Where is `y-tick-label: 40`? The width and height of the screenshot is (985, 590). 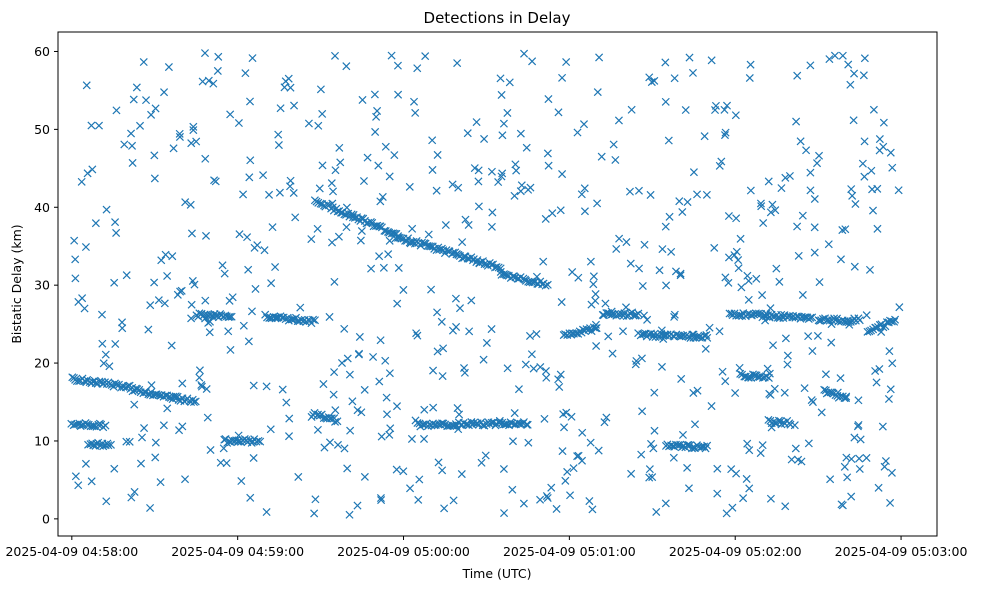 y-tick-label: 40 is located at coordinates (42, 207).